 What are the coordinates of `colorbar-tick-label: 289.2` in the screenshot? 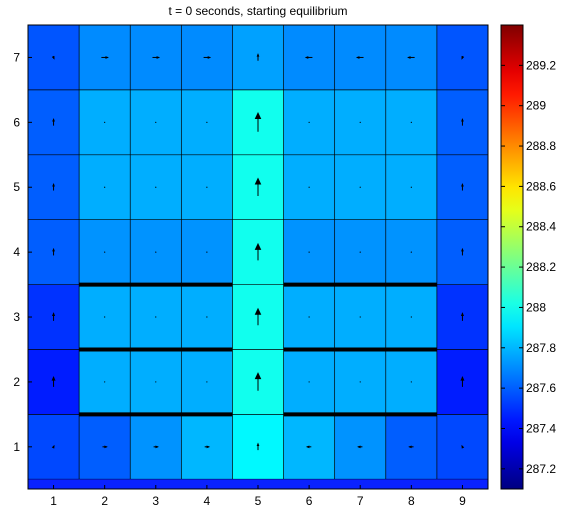 It's located at (541, 65).